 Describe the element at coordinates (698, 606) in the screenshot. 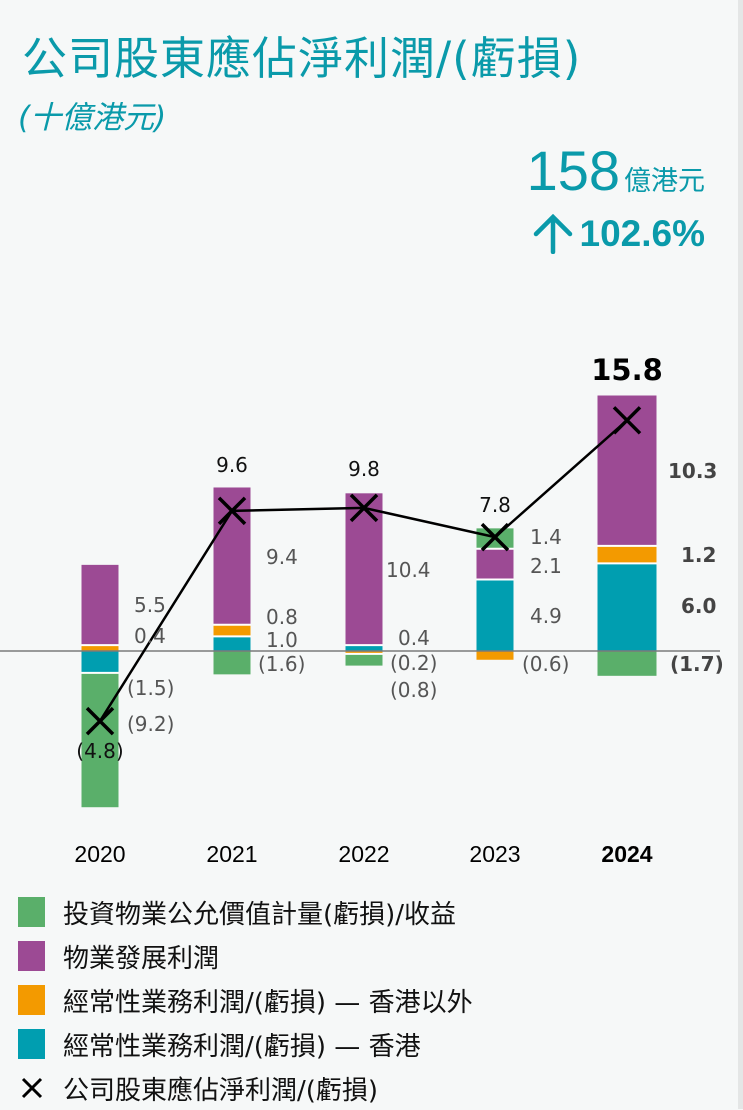

I see `data-label: 6.0` at that location.